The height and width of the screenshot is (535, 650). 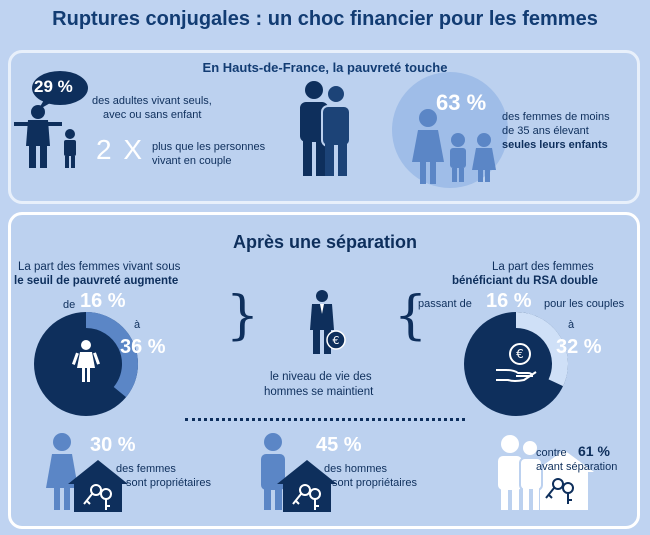 I want to click on left-to-value: 36 %, so click(x=143, y=347).